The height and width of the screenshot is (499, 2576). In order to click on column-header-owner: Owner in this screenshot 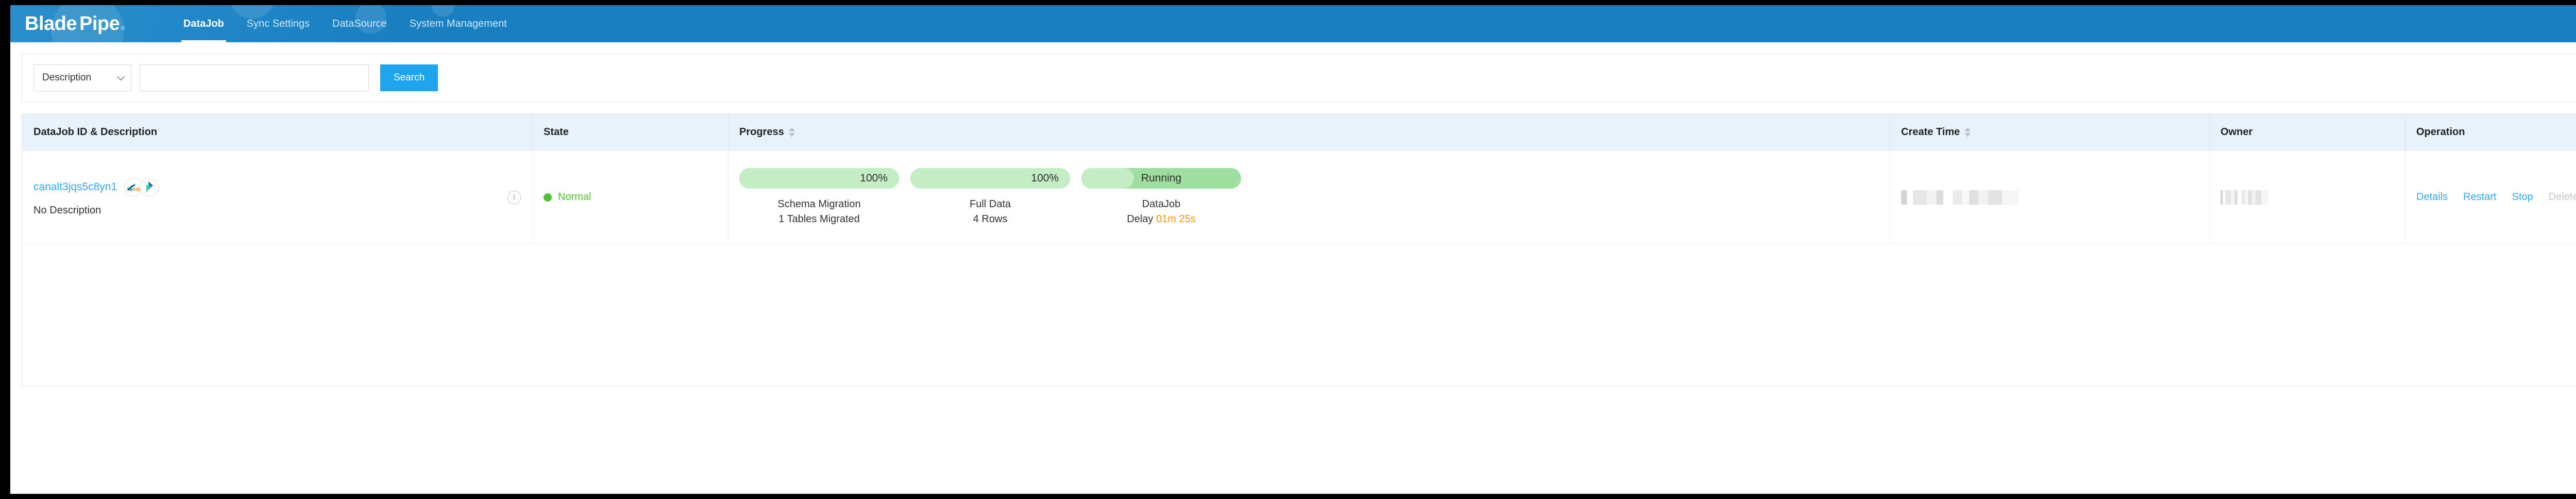, I will do `click(2307, 132)`.